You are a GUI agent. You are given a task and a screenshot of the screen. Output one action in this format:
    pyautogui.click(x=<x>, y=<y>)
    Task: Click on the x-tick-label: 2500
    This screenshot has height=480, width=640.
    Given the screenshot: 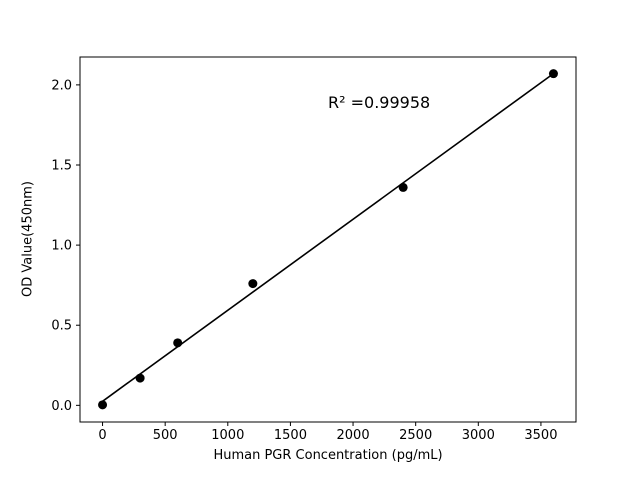 What is the action you would take?
    pyautogui.click(x=415, y=435)
    